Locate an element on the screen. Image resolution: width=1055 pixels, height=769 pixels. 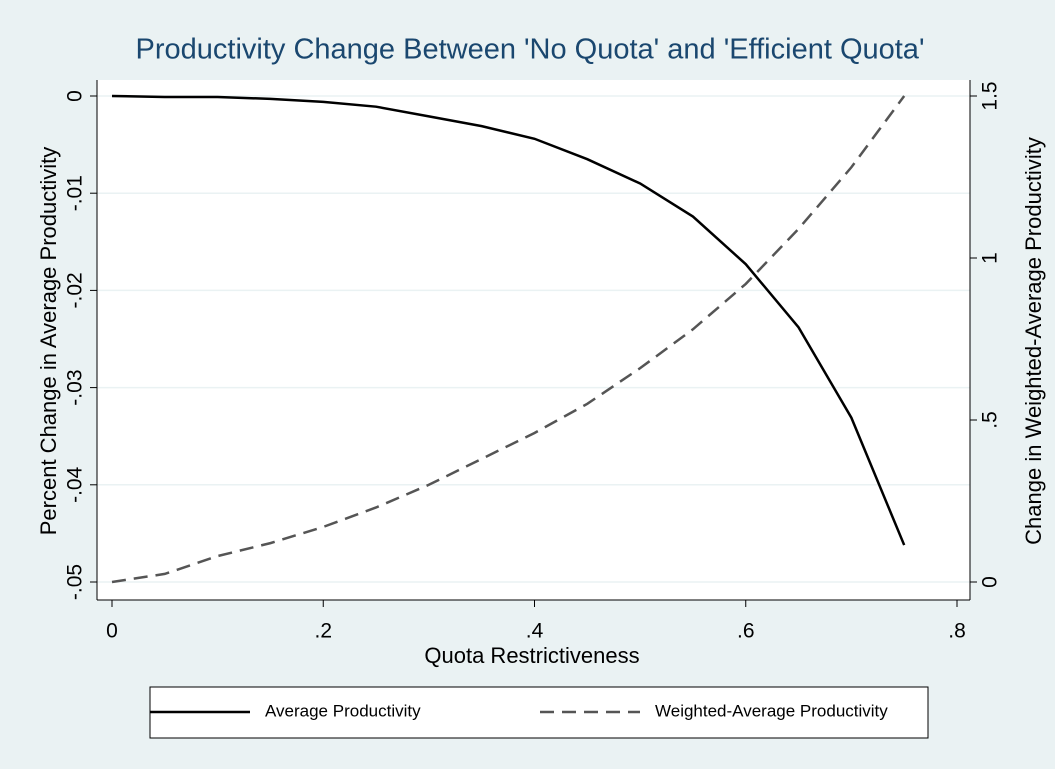
legend-label: Average Productivity is located at coordinates (343, 710).